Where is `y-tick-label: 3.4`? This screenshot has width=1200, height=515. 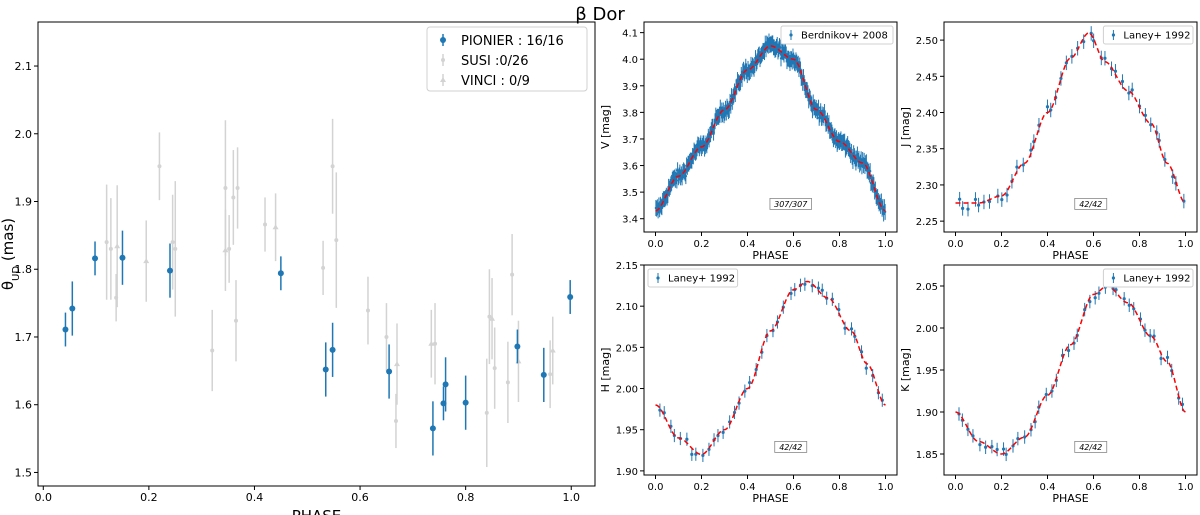
y-tick-label: 3.4 is located at coordinates (630, 220).